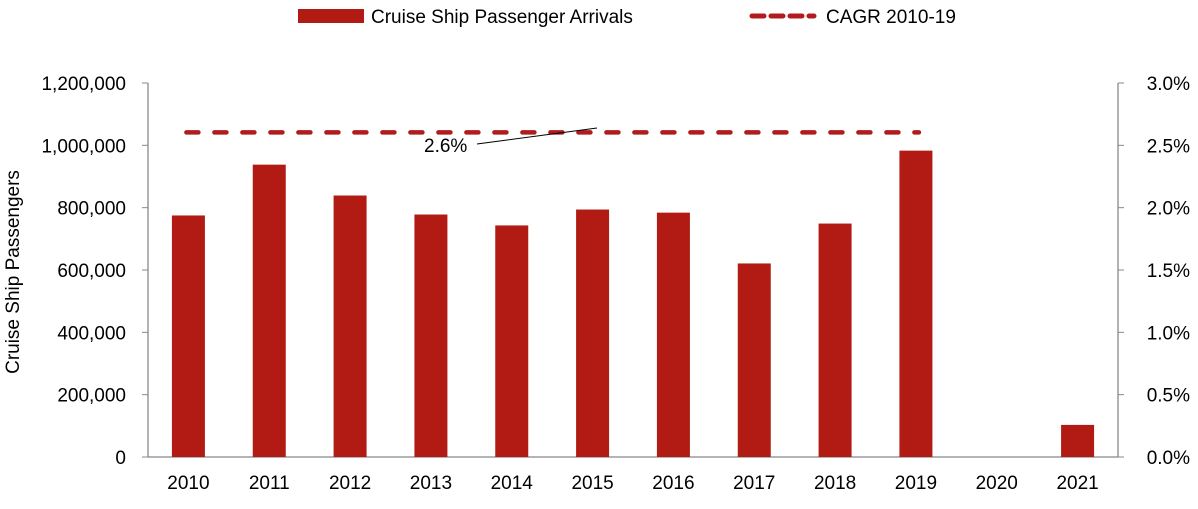 This screenshot has width=1198, height=509. I want to click on x-tick-label: 2012, so click(350, 483).